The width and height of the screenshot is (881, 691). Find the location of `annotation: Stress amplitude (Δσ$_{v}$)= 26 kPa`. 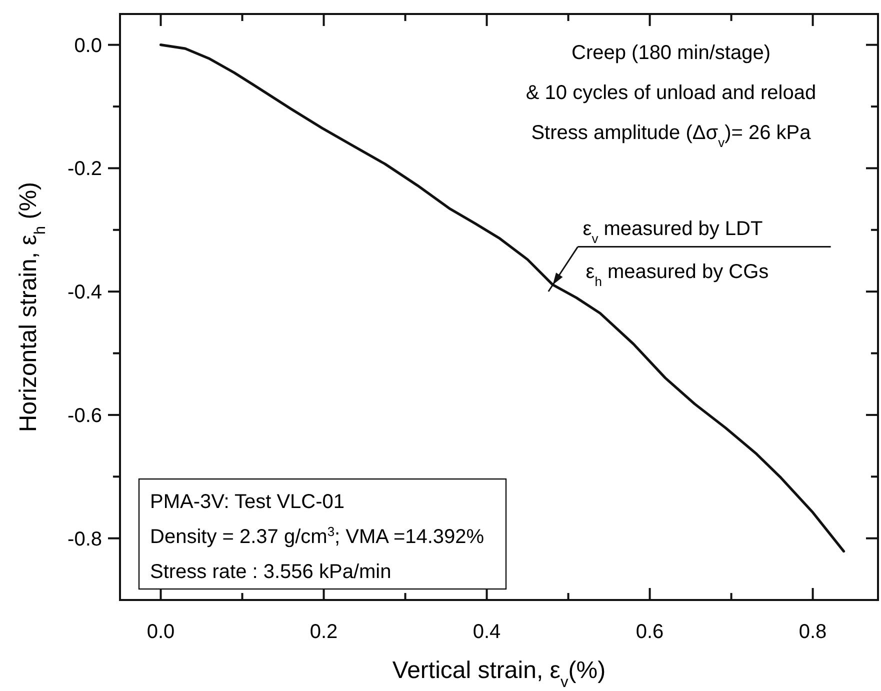

annotation: Stress amplitude (Δσ$_{v}$)= 26 kPa is located at coordinates (671, 136).